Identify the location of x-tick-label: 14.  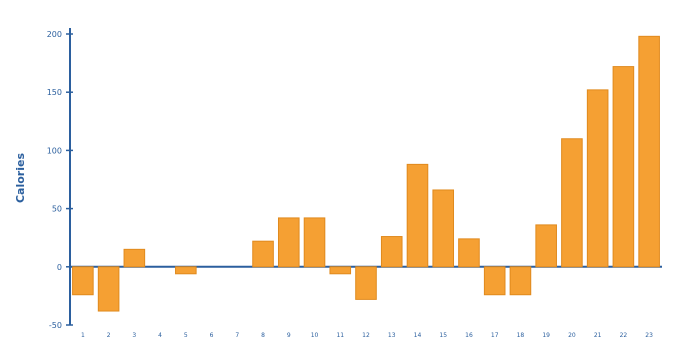
(418, 335).